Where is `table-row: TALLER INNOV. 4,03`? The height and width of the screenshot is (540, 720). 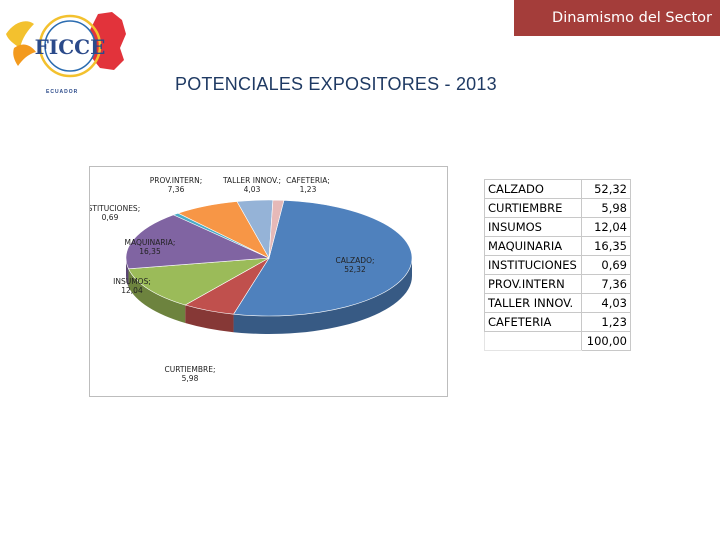
table-row: TALLER INNOV. 4,03 is located at coordinates (557, 303).